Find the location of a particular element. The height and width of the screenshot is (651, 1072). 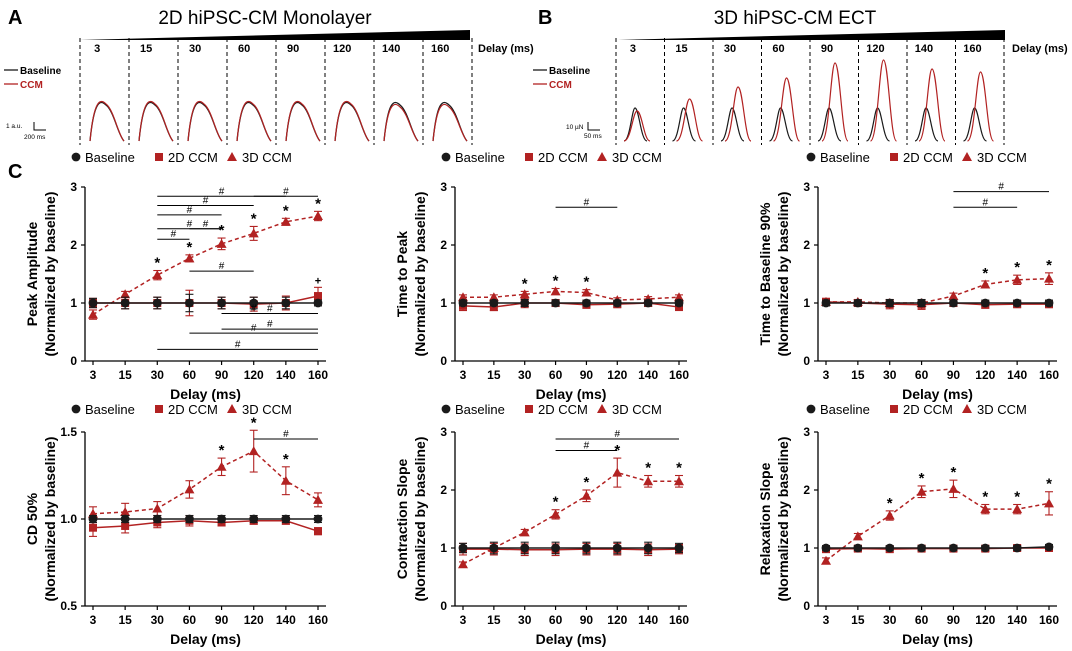

chart-legend: Baseline 2D CCM 3D CCM is located at coordinates (181, 157).